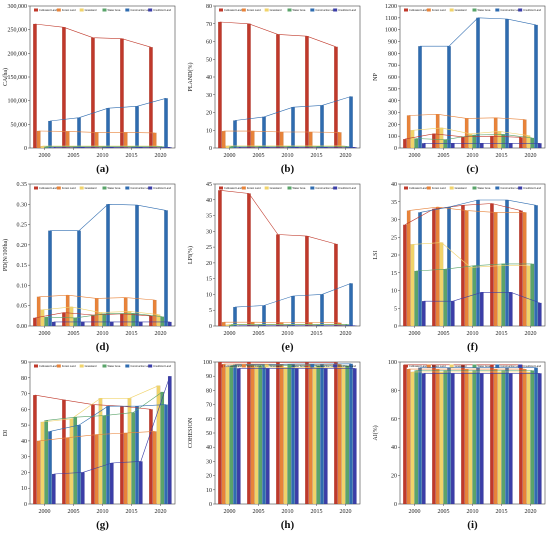 This screenshot has width=550, height=540. What do you see at coordinates (209, 7) in the screenshot?
I see `y-tick-label: 80` at bounding box center [209, 7].